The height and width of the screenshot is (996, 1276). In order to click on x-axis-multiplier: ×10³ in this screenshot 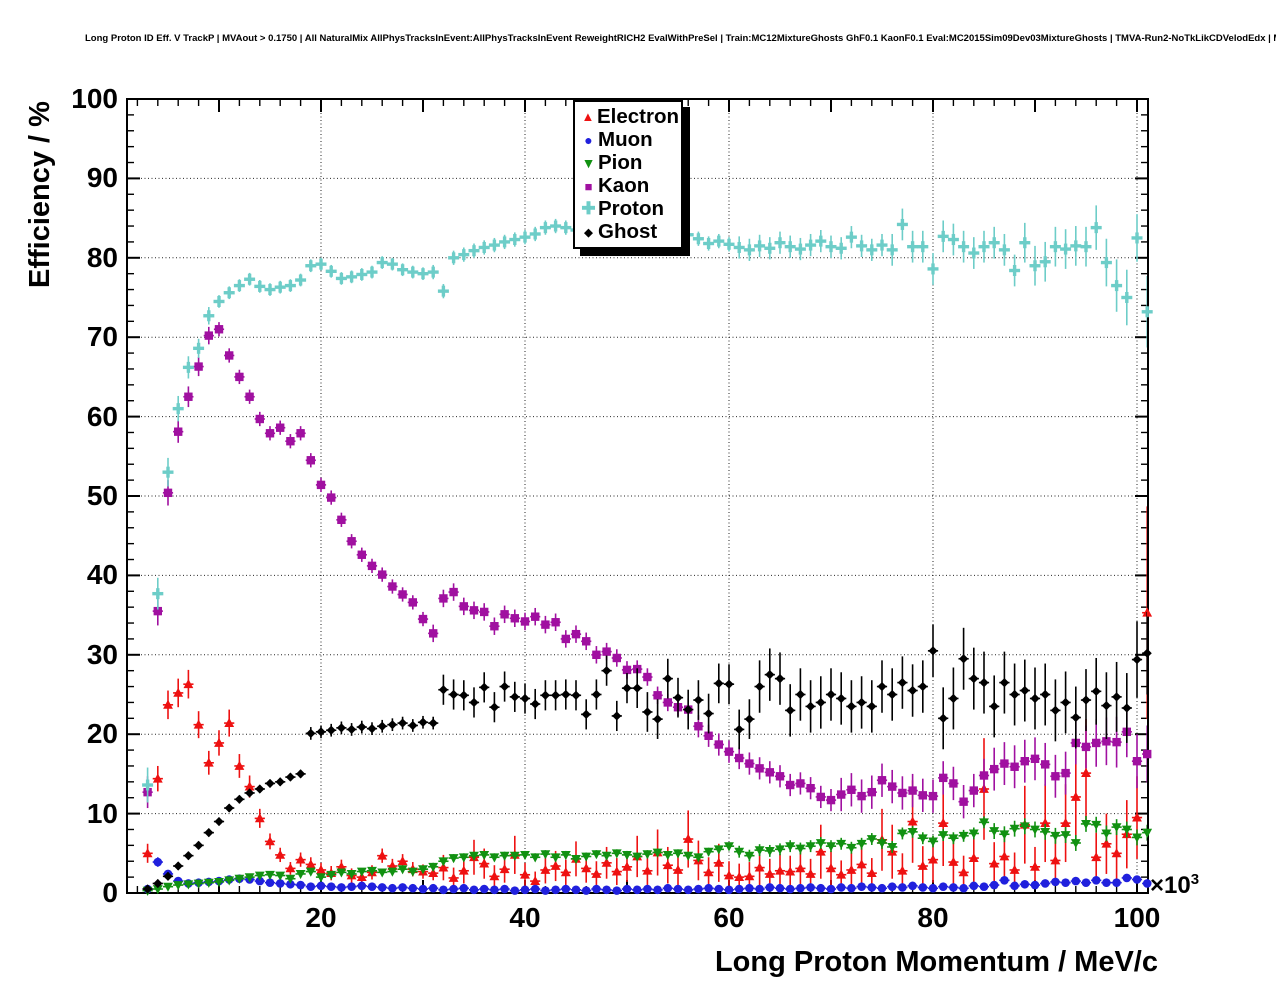, I will do `click(1174, 885)`.